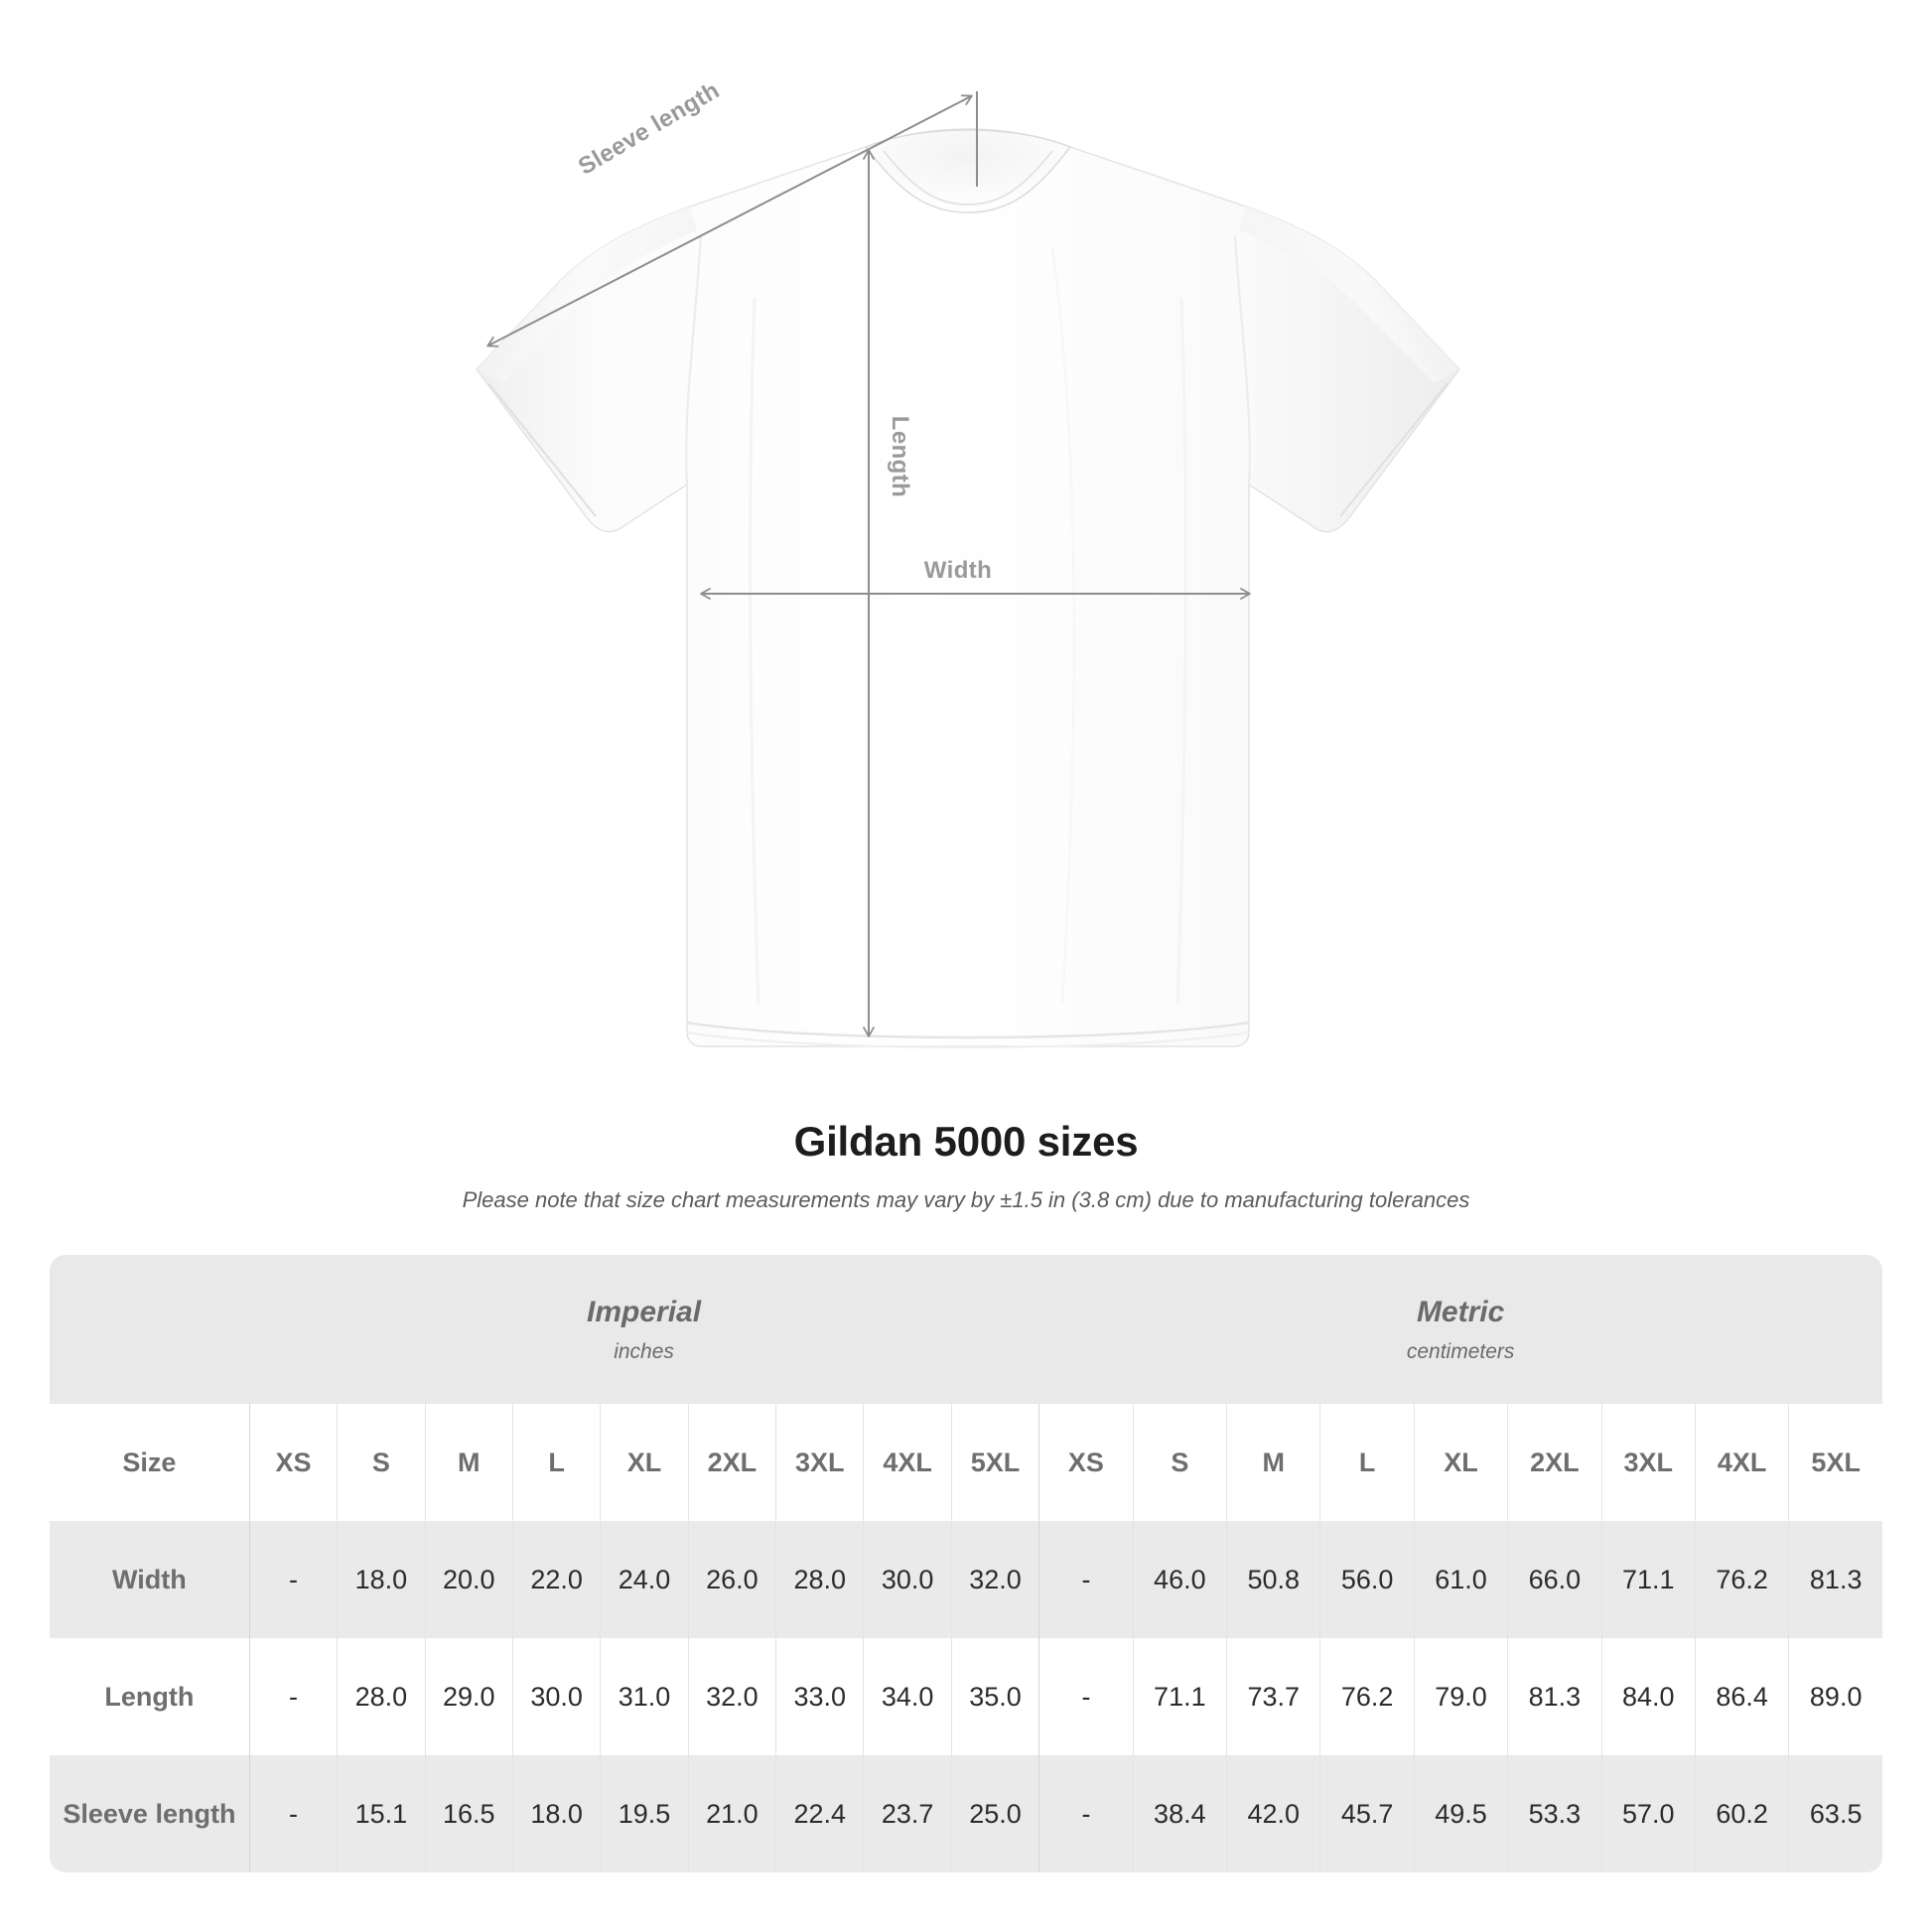  What do you see at coordinates (1835, 1697) in the screenshot?
I see `cell-length-metric-5xl: 89.0` at bounding box center [1835, 1697].